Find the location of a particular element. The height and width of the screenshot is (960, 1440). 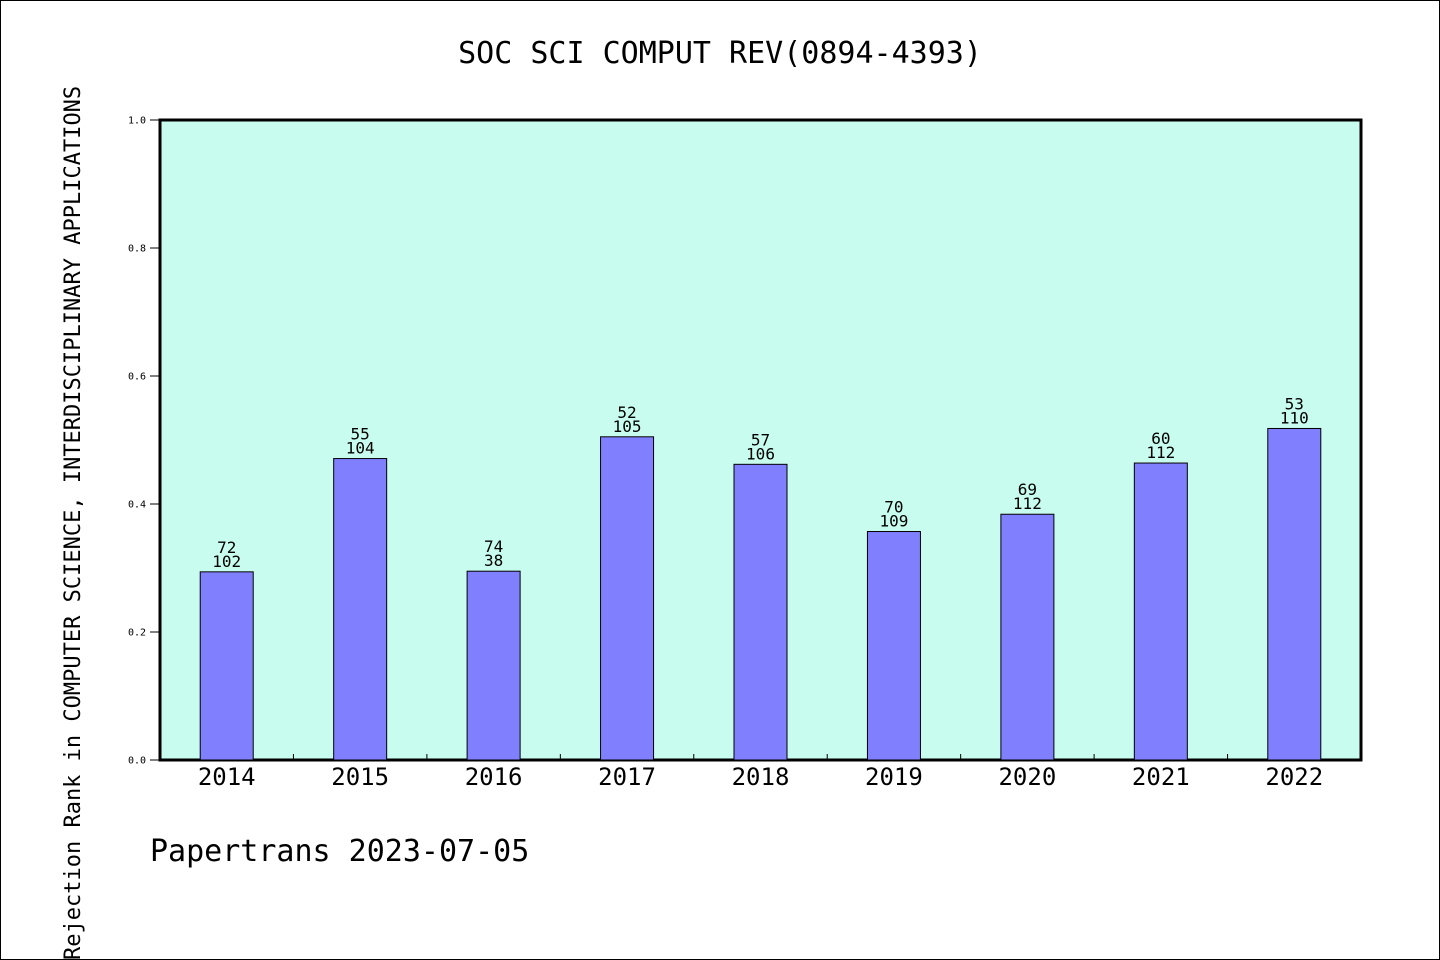

bar-label-bottom: 38 is located at coordinates (493, 560).